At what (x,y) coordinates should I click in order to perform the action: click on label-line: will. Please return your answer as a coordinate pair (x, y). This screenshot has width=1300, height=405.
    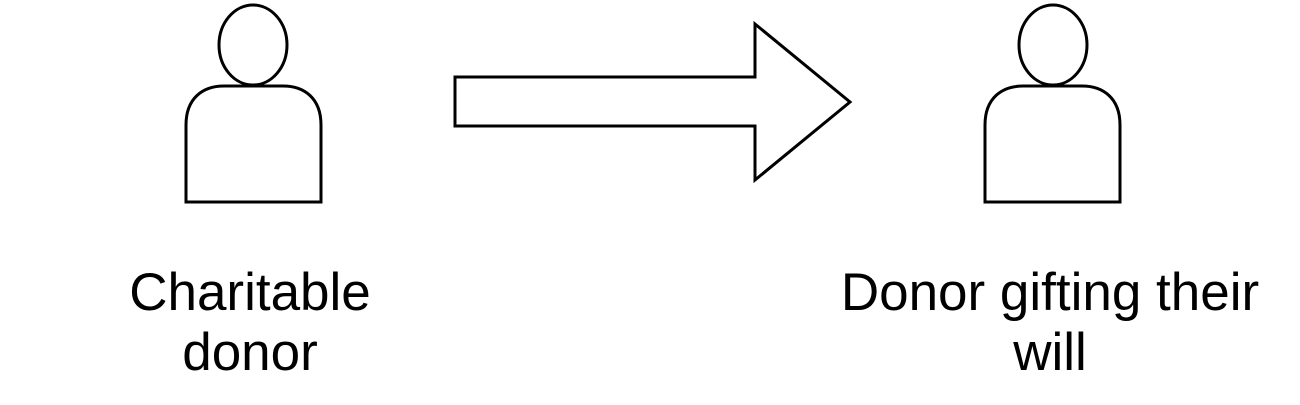
    Looking at the image, I should click on (1050, 352).